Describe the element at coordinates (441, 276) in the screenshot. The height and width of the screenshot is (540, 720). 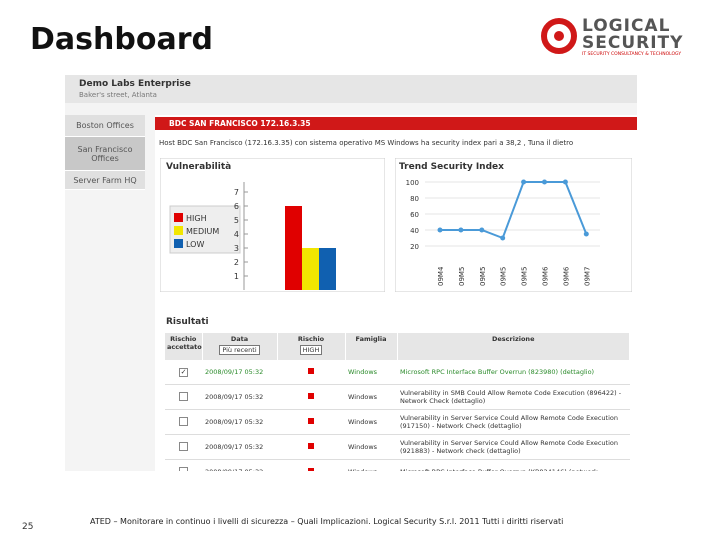
I see `x-tick-label: 09M4` at that location.